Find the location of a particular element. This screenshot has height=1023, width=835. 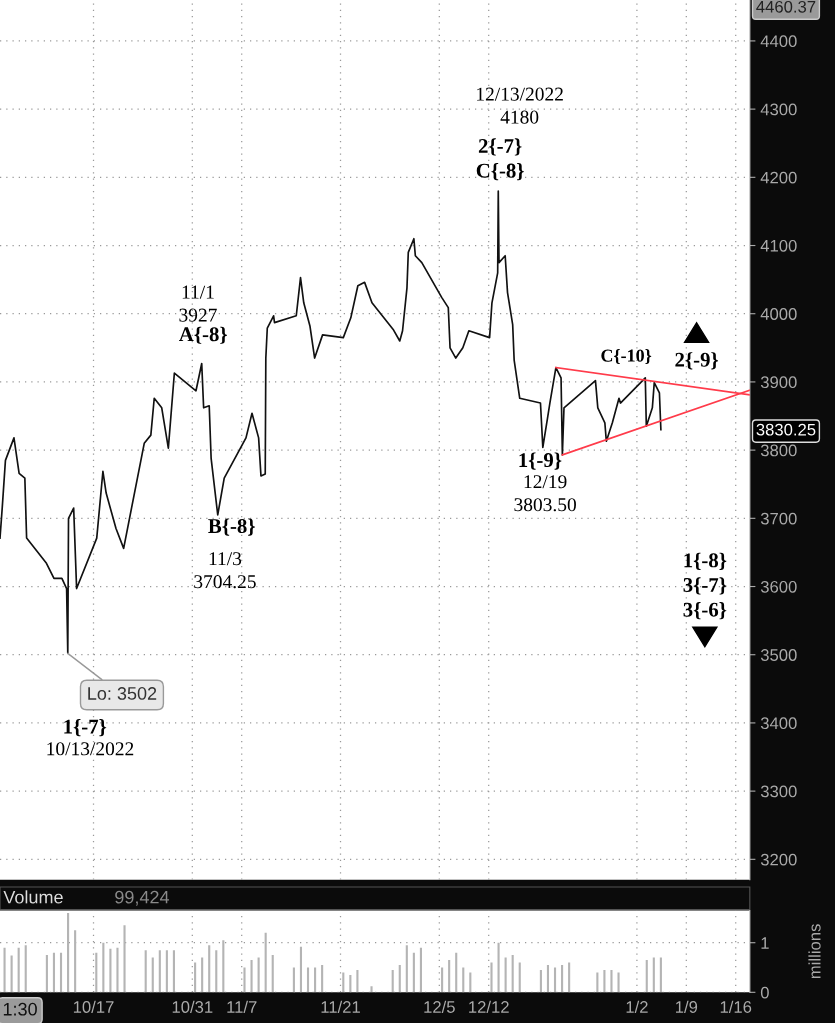

annotation: 2{-9} is located at coordinates (697, 361).